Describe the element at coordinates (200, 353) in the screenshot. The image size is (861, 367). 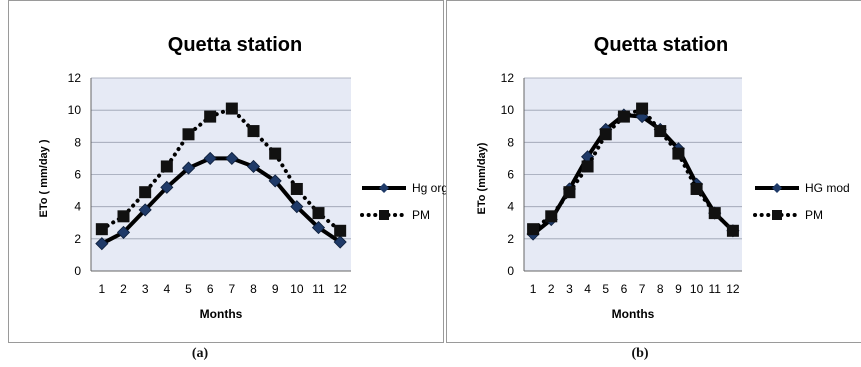
I see `caption-a: (a)` at that location.